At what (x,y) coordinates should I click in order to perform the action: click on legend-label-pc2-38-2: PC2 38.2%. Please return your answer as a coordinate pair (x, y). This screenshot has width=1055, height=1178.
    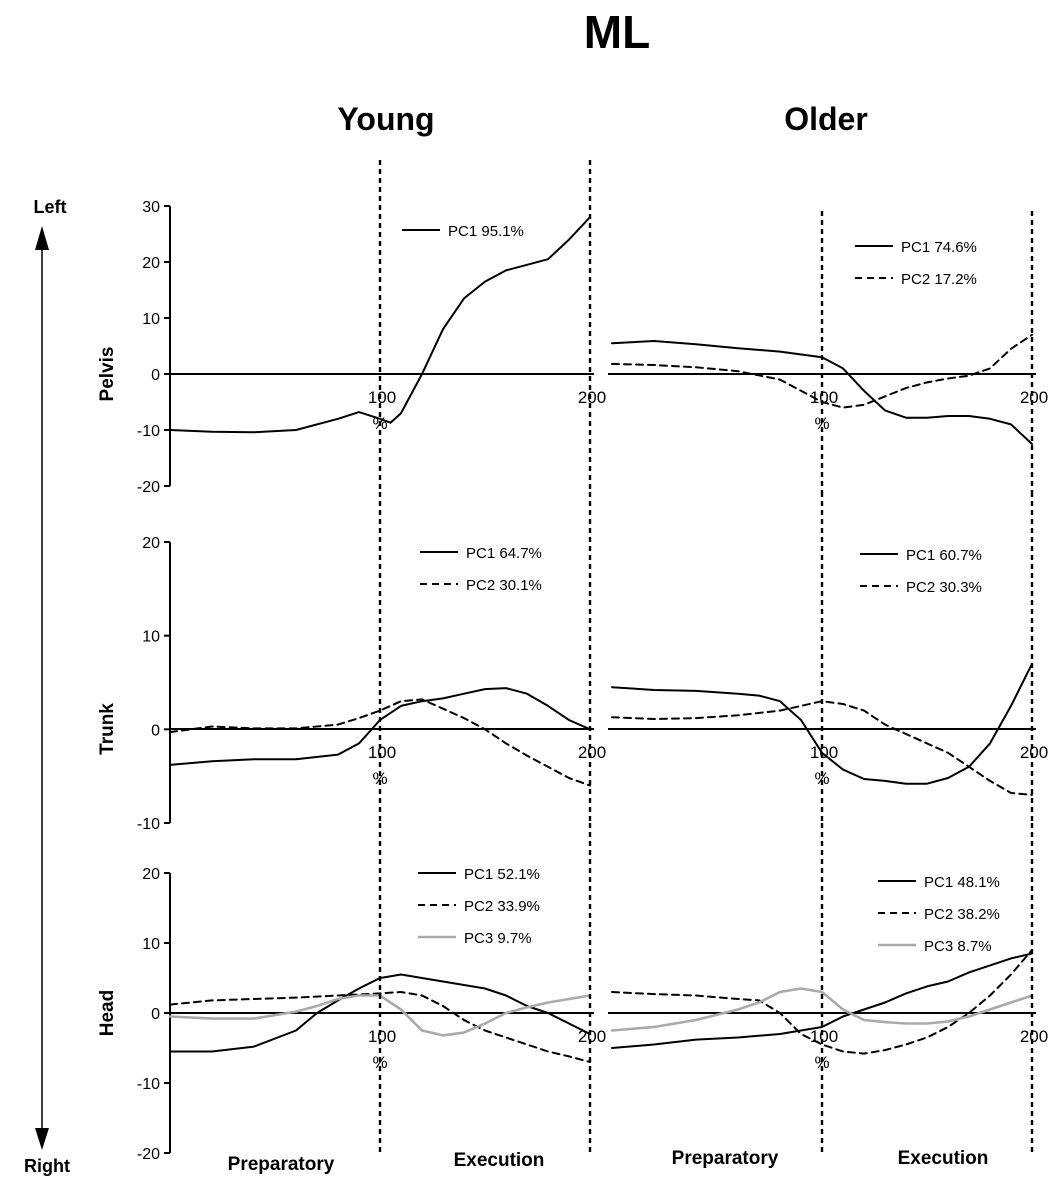
    Looking at the image, I should click on (962, 914).